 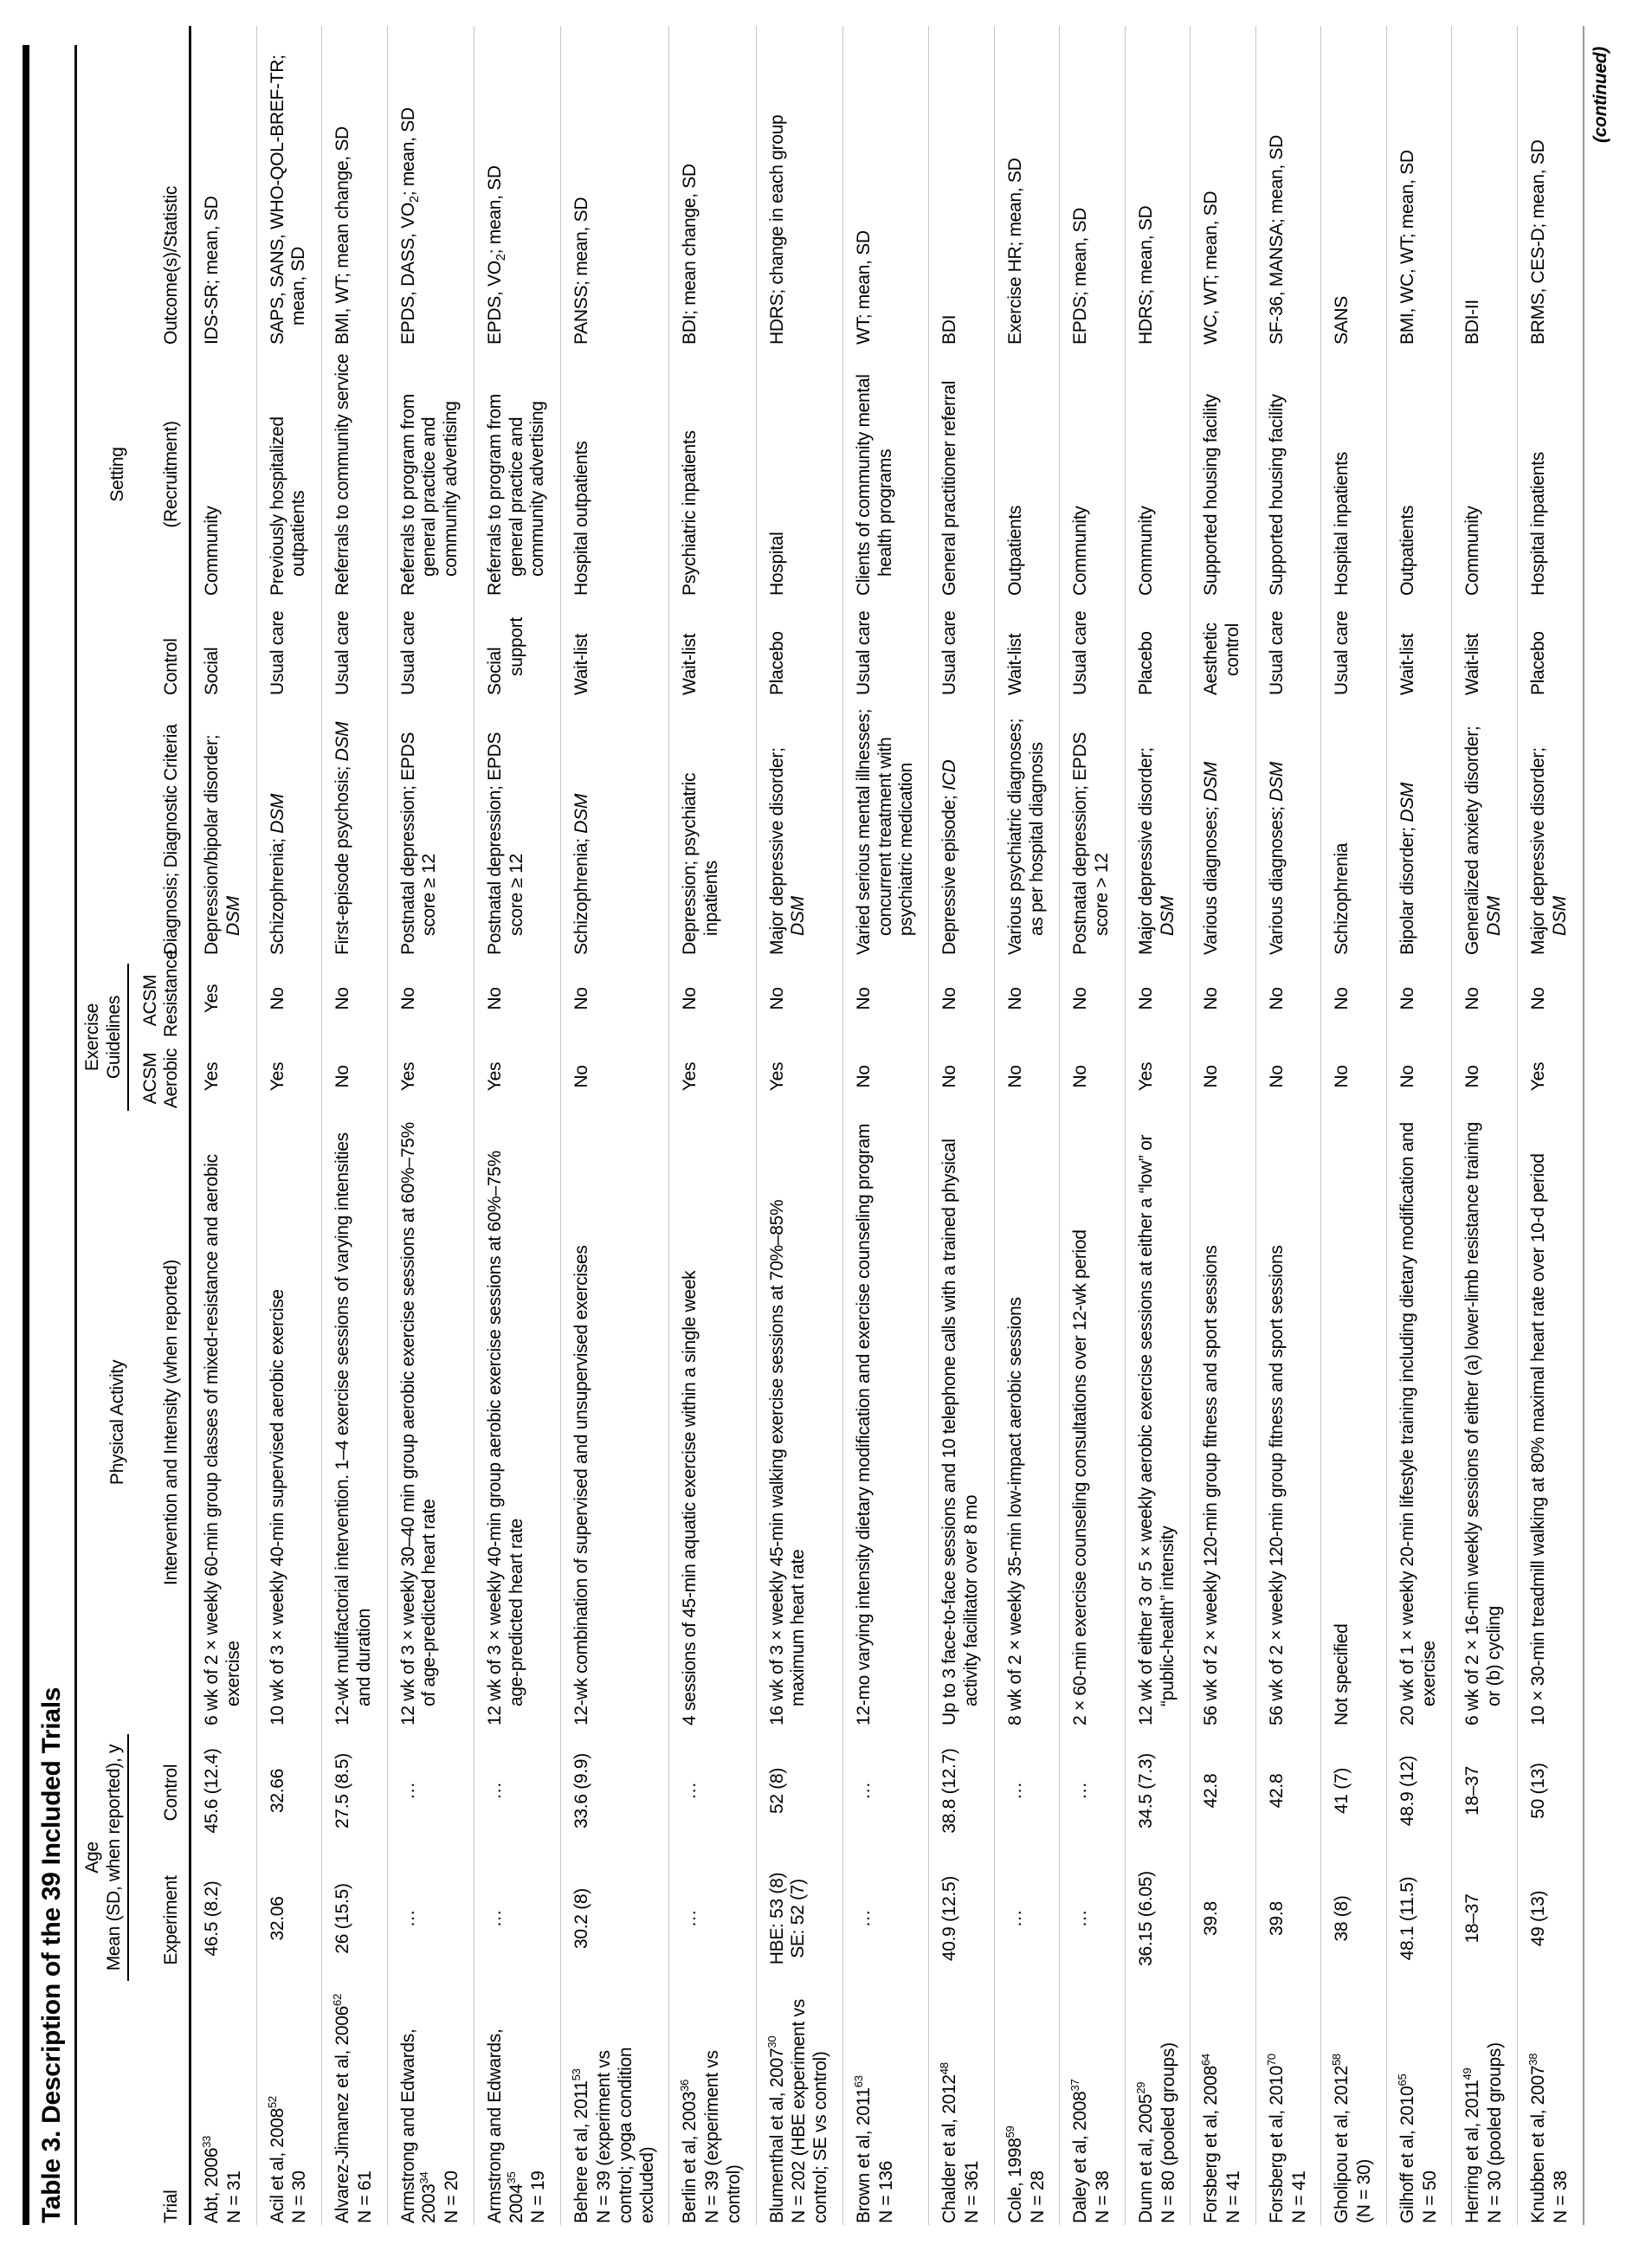 What do you see at coordinates (799, 471) in the screenshot?
I see `setting-cell: Hospital` at bounding box center [799, 471].